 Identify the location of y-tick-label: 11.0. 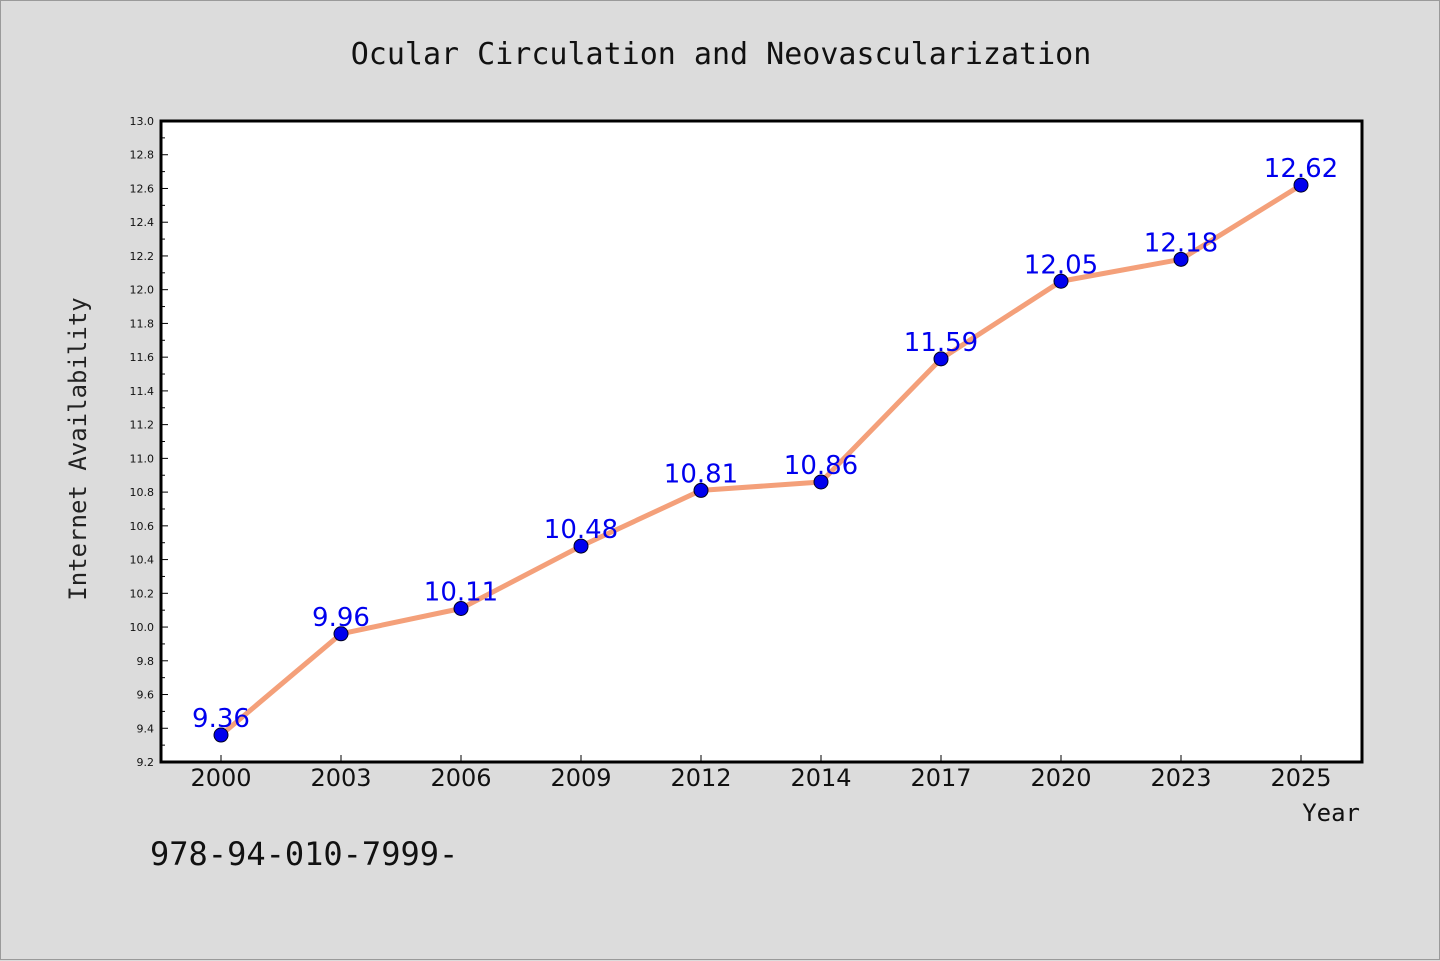
(142, 458).